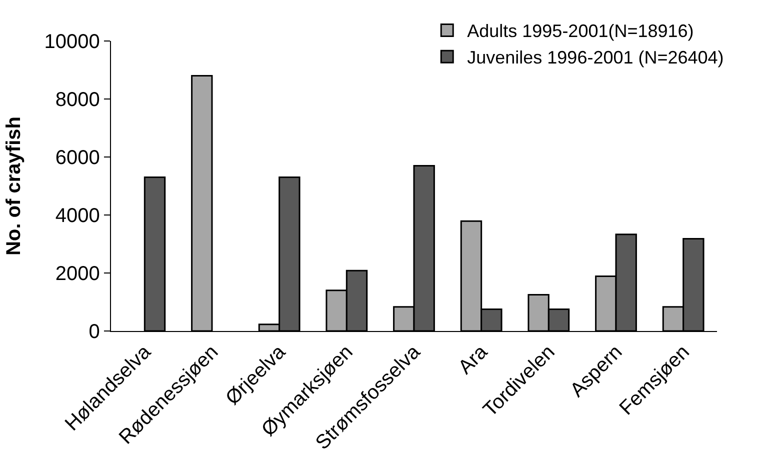  I want to click on legend-label: Juveniles 1996-2001 (N=26404), so click(595, 58).